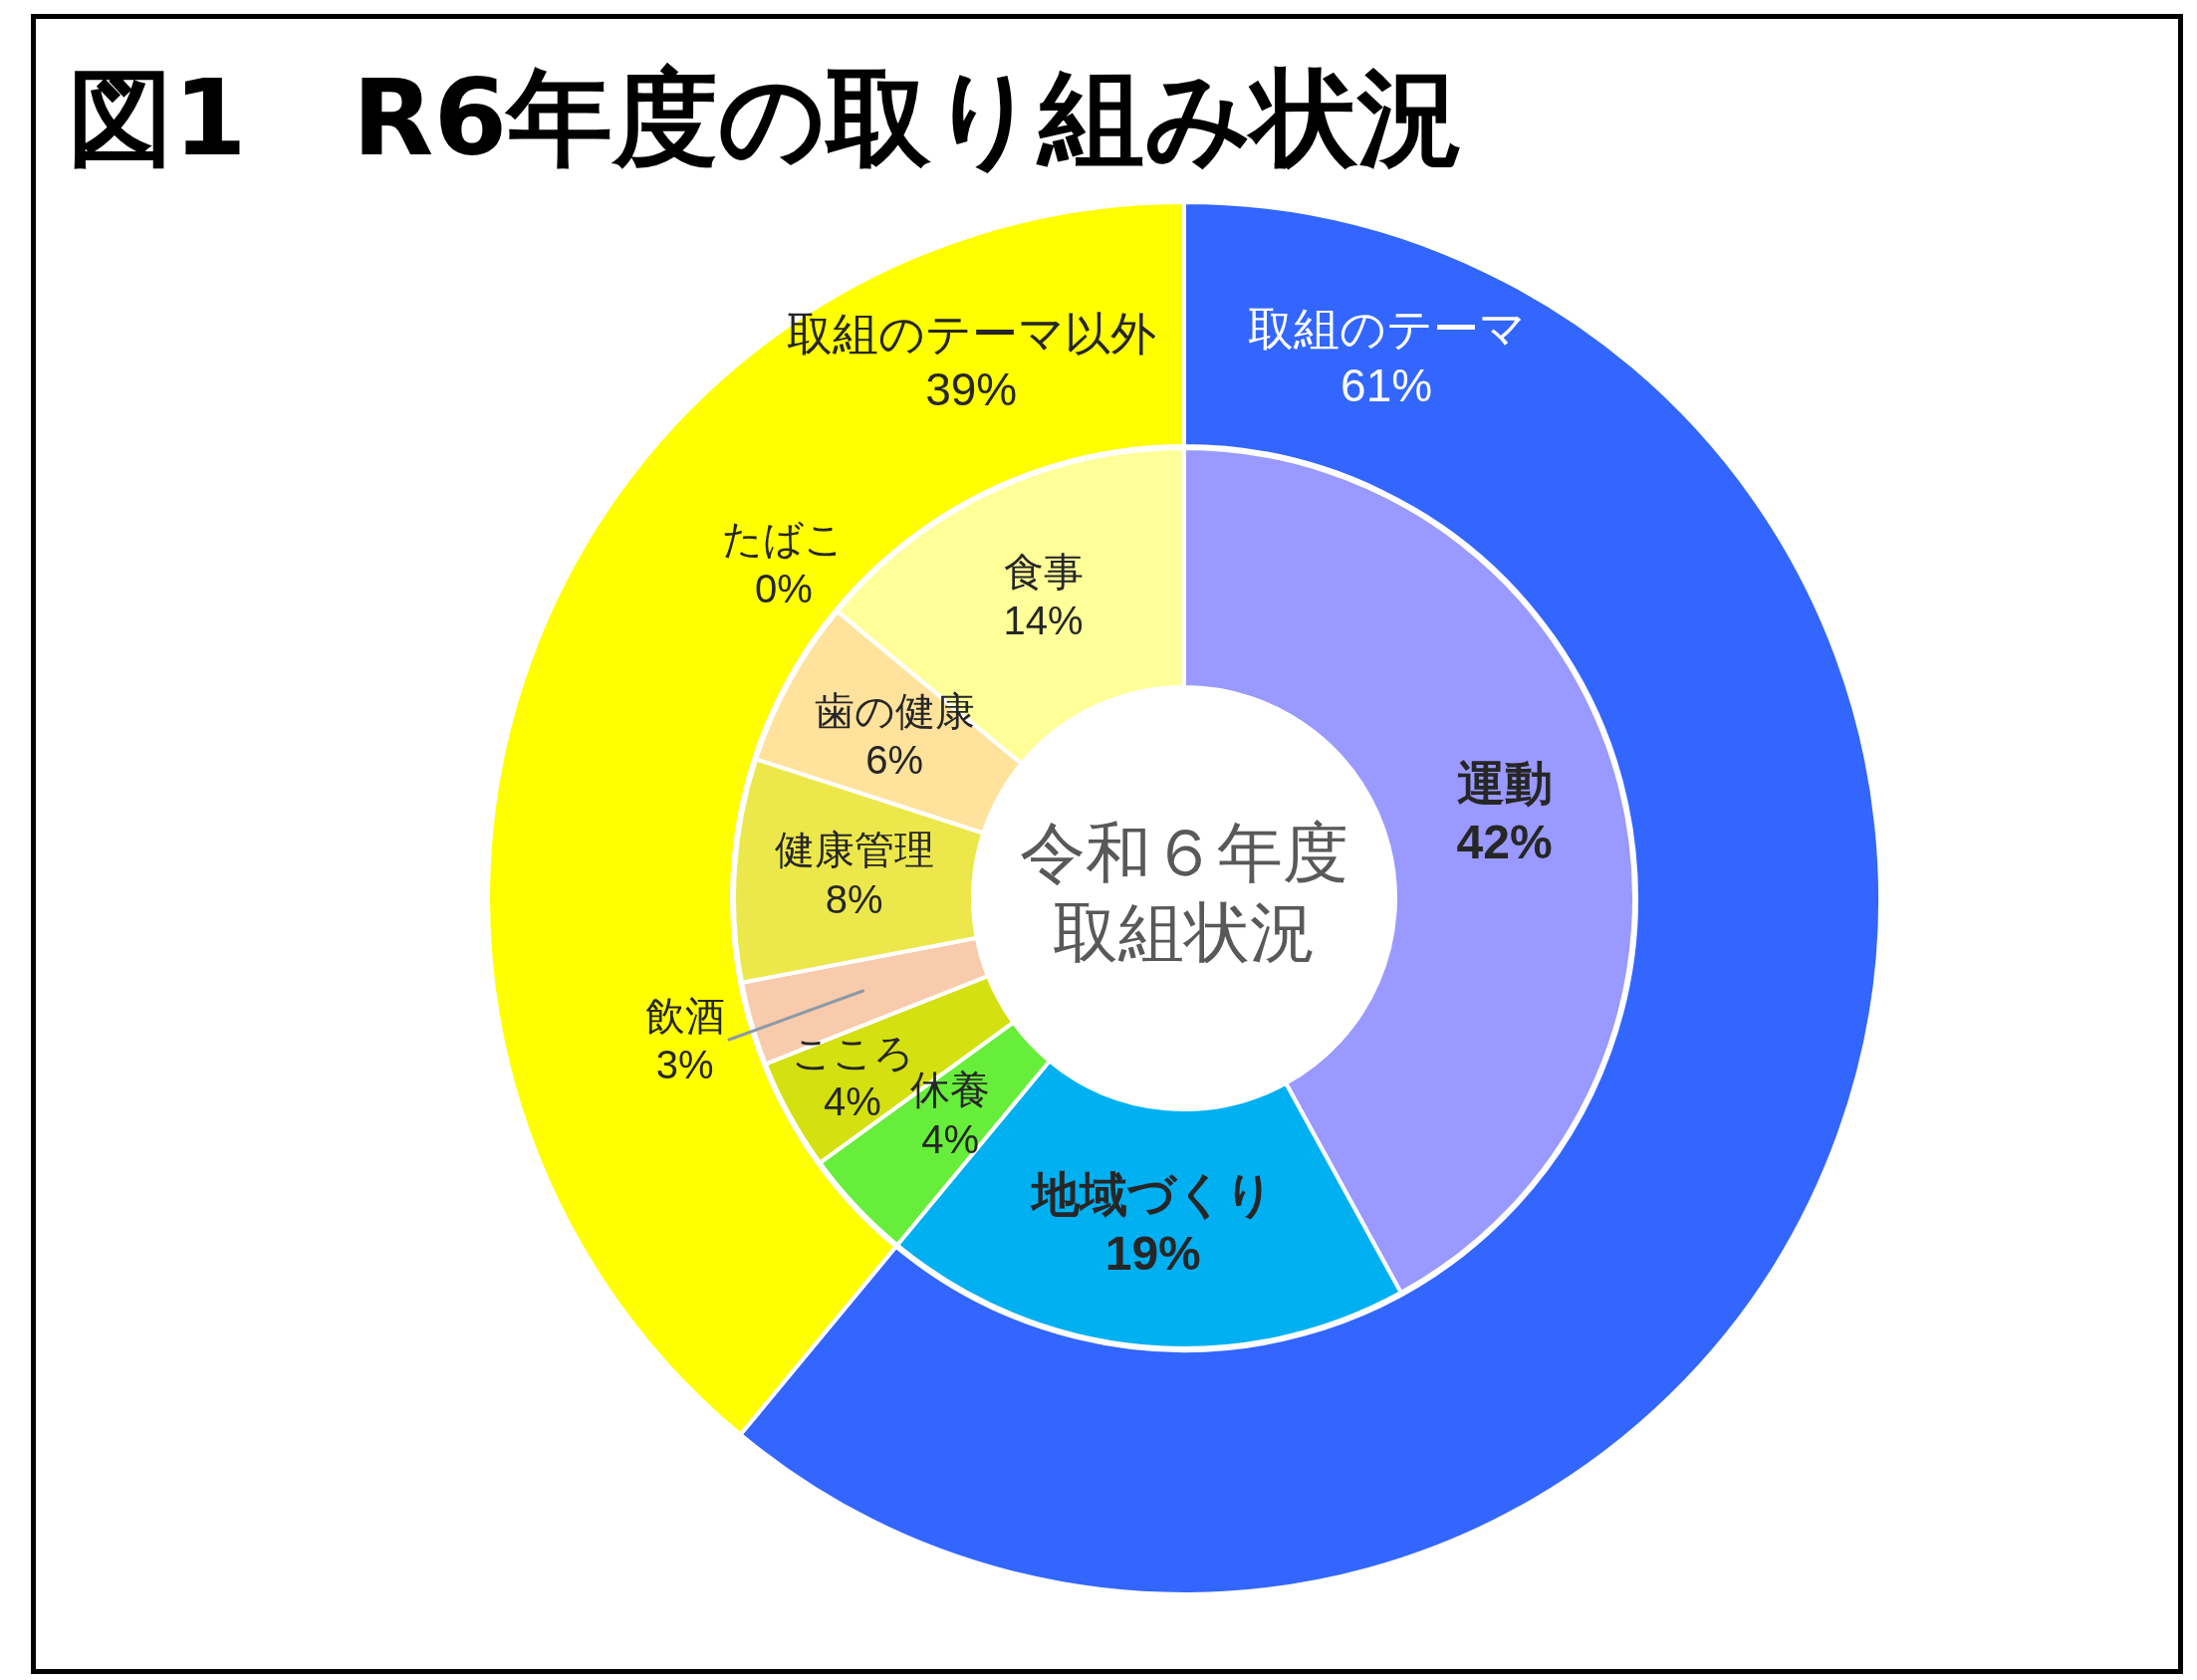 The width and height of the screenshot is (2197, 1680). What do you see at coordinates (684, 1015) in the screenshot?
I see `slice-label: 飲酒` at bounding box center [684, 1015].